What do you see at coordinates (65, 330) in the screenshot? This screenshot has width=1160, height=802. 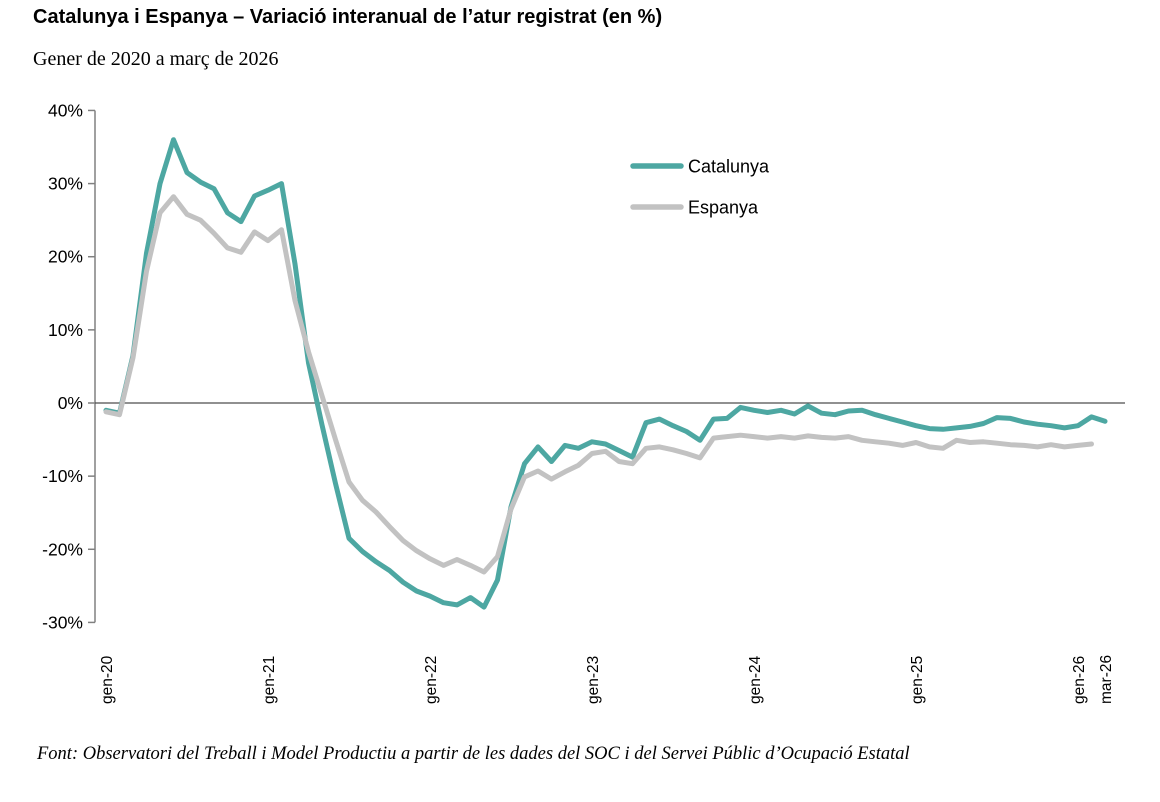 I see `y-axis-label: 10%` at bounding box center [65, 330].